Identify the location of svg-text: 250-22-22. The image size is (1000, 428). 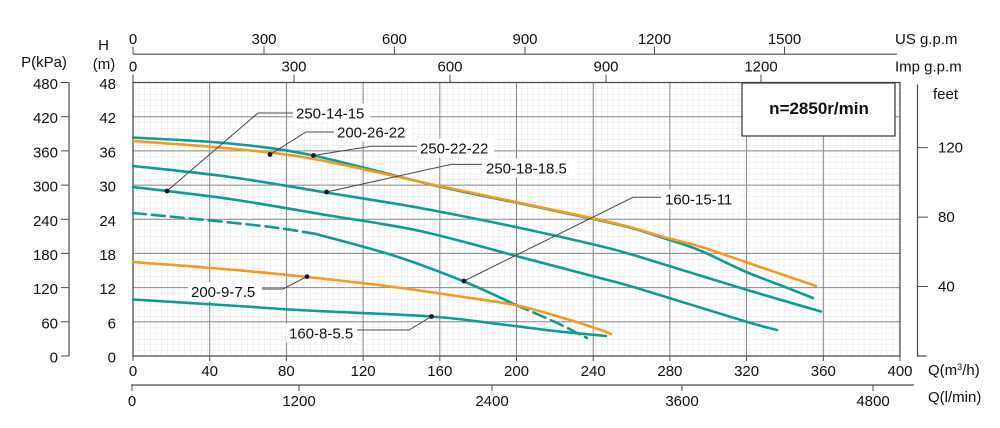
(454, 148).